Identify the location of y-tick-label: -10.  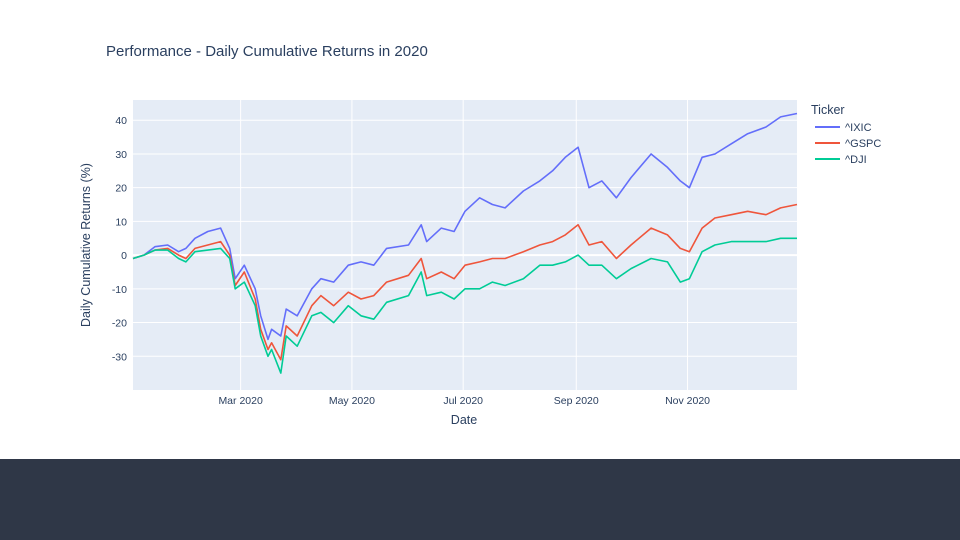
(119, 290).